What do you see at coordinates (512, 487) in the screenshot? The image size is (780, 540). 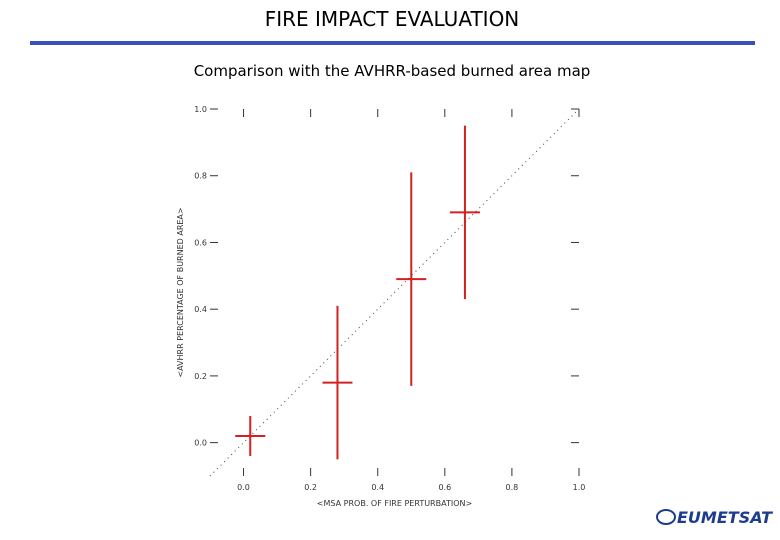 I see `x-tick-label: 0.8` at bounding box center [512, 487].